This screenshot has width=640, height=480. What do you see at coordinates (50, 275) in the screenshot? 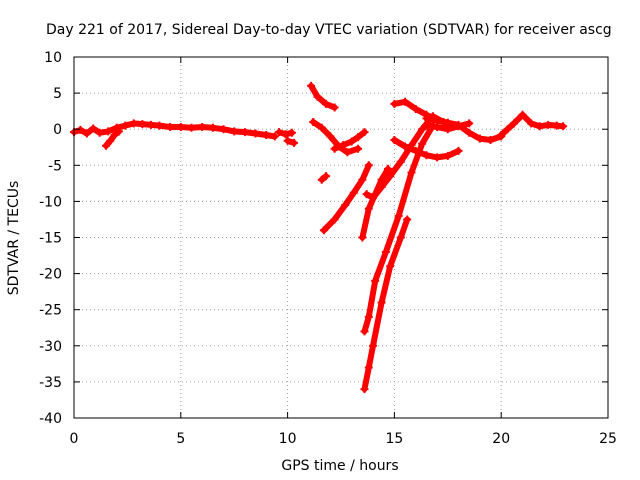
I see `y-tick-label: -20` at bounding box center [50, 275].